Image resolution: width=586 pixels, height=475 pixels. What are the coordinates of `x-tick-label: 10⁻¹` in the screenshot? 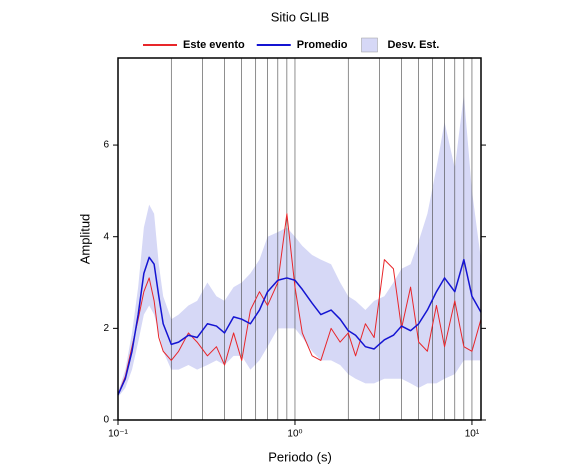 It's located at (118, 434).